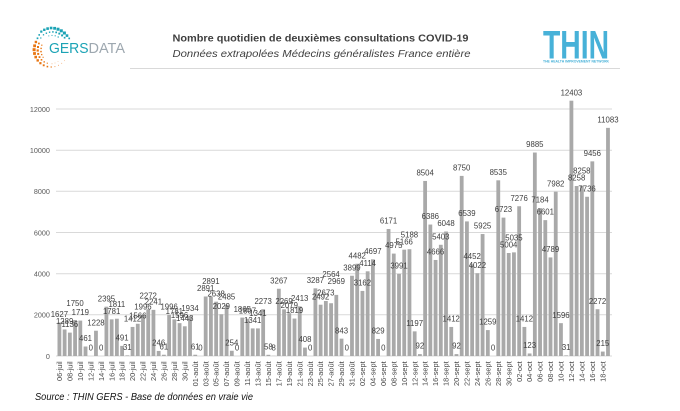 This screenshot has height=411, width=680. What do you see at coordinates (174, 311) in the screenshot?
I see `svg-text: 1781` at bounding box center [174, 311].